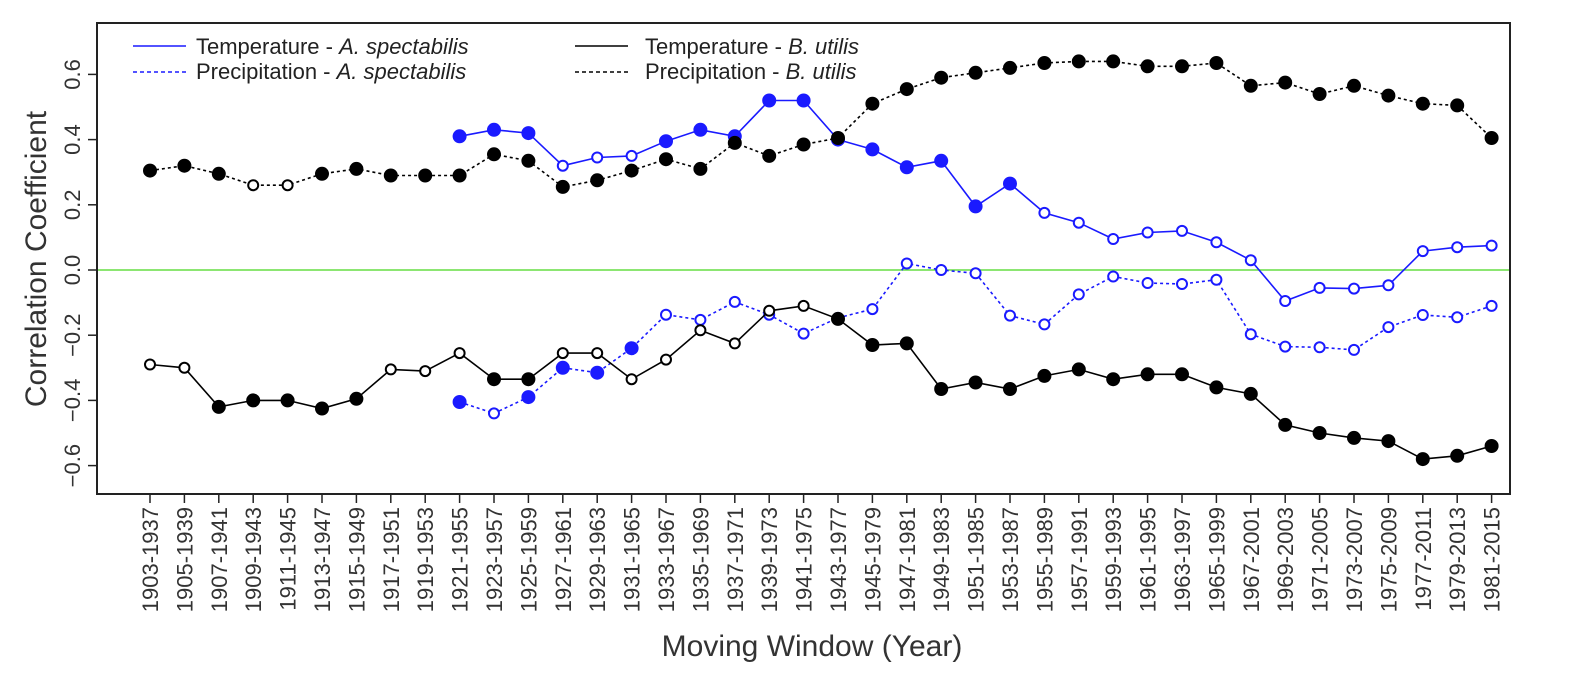  I want to click on x-tick-label: 1935-1969, so click(700, 559).